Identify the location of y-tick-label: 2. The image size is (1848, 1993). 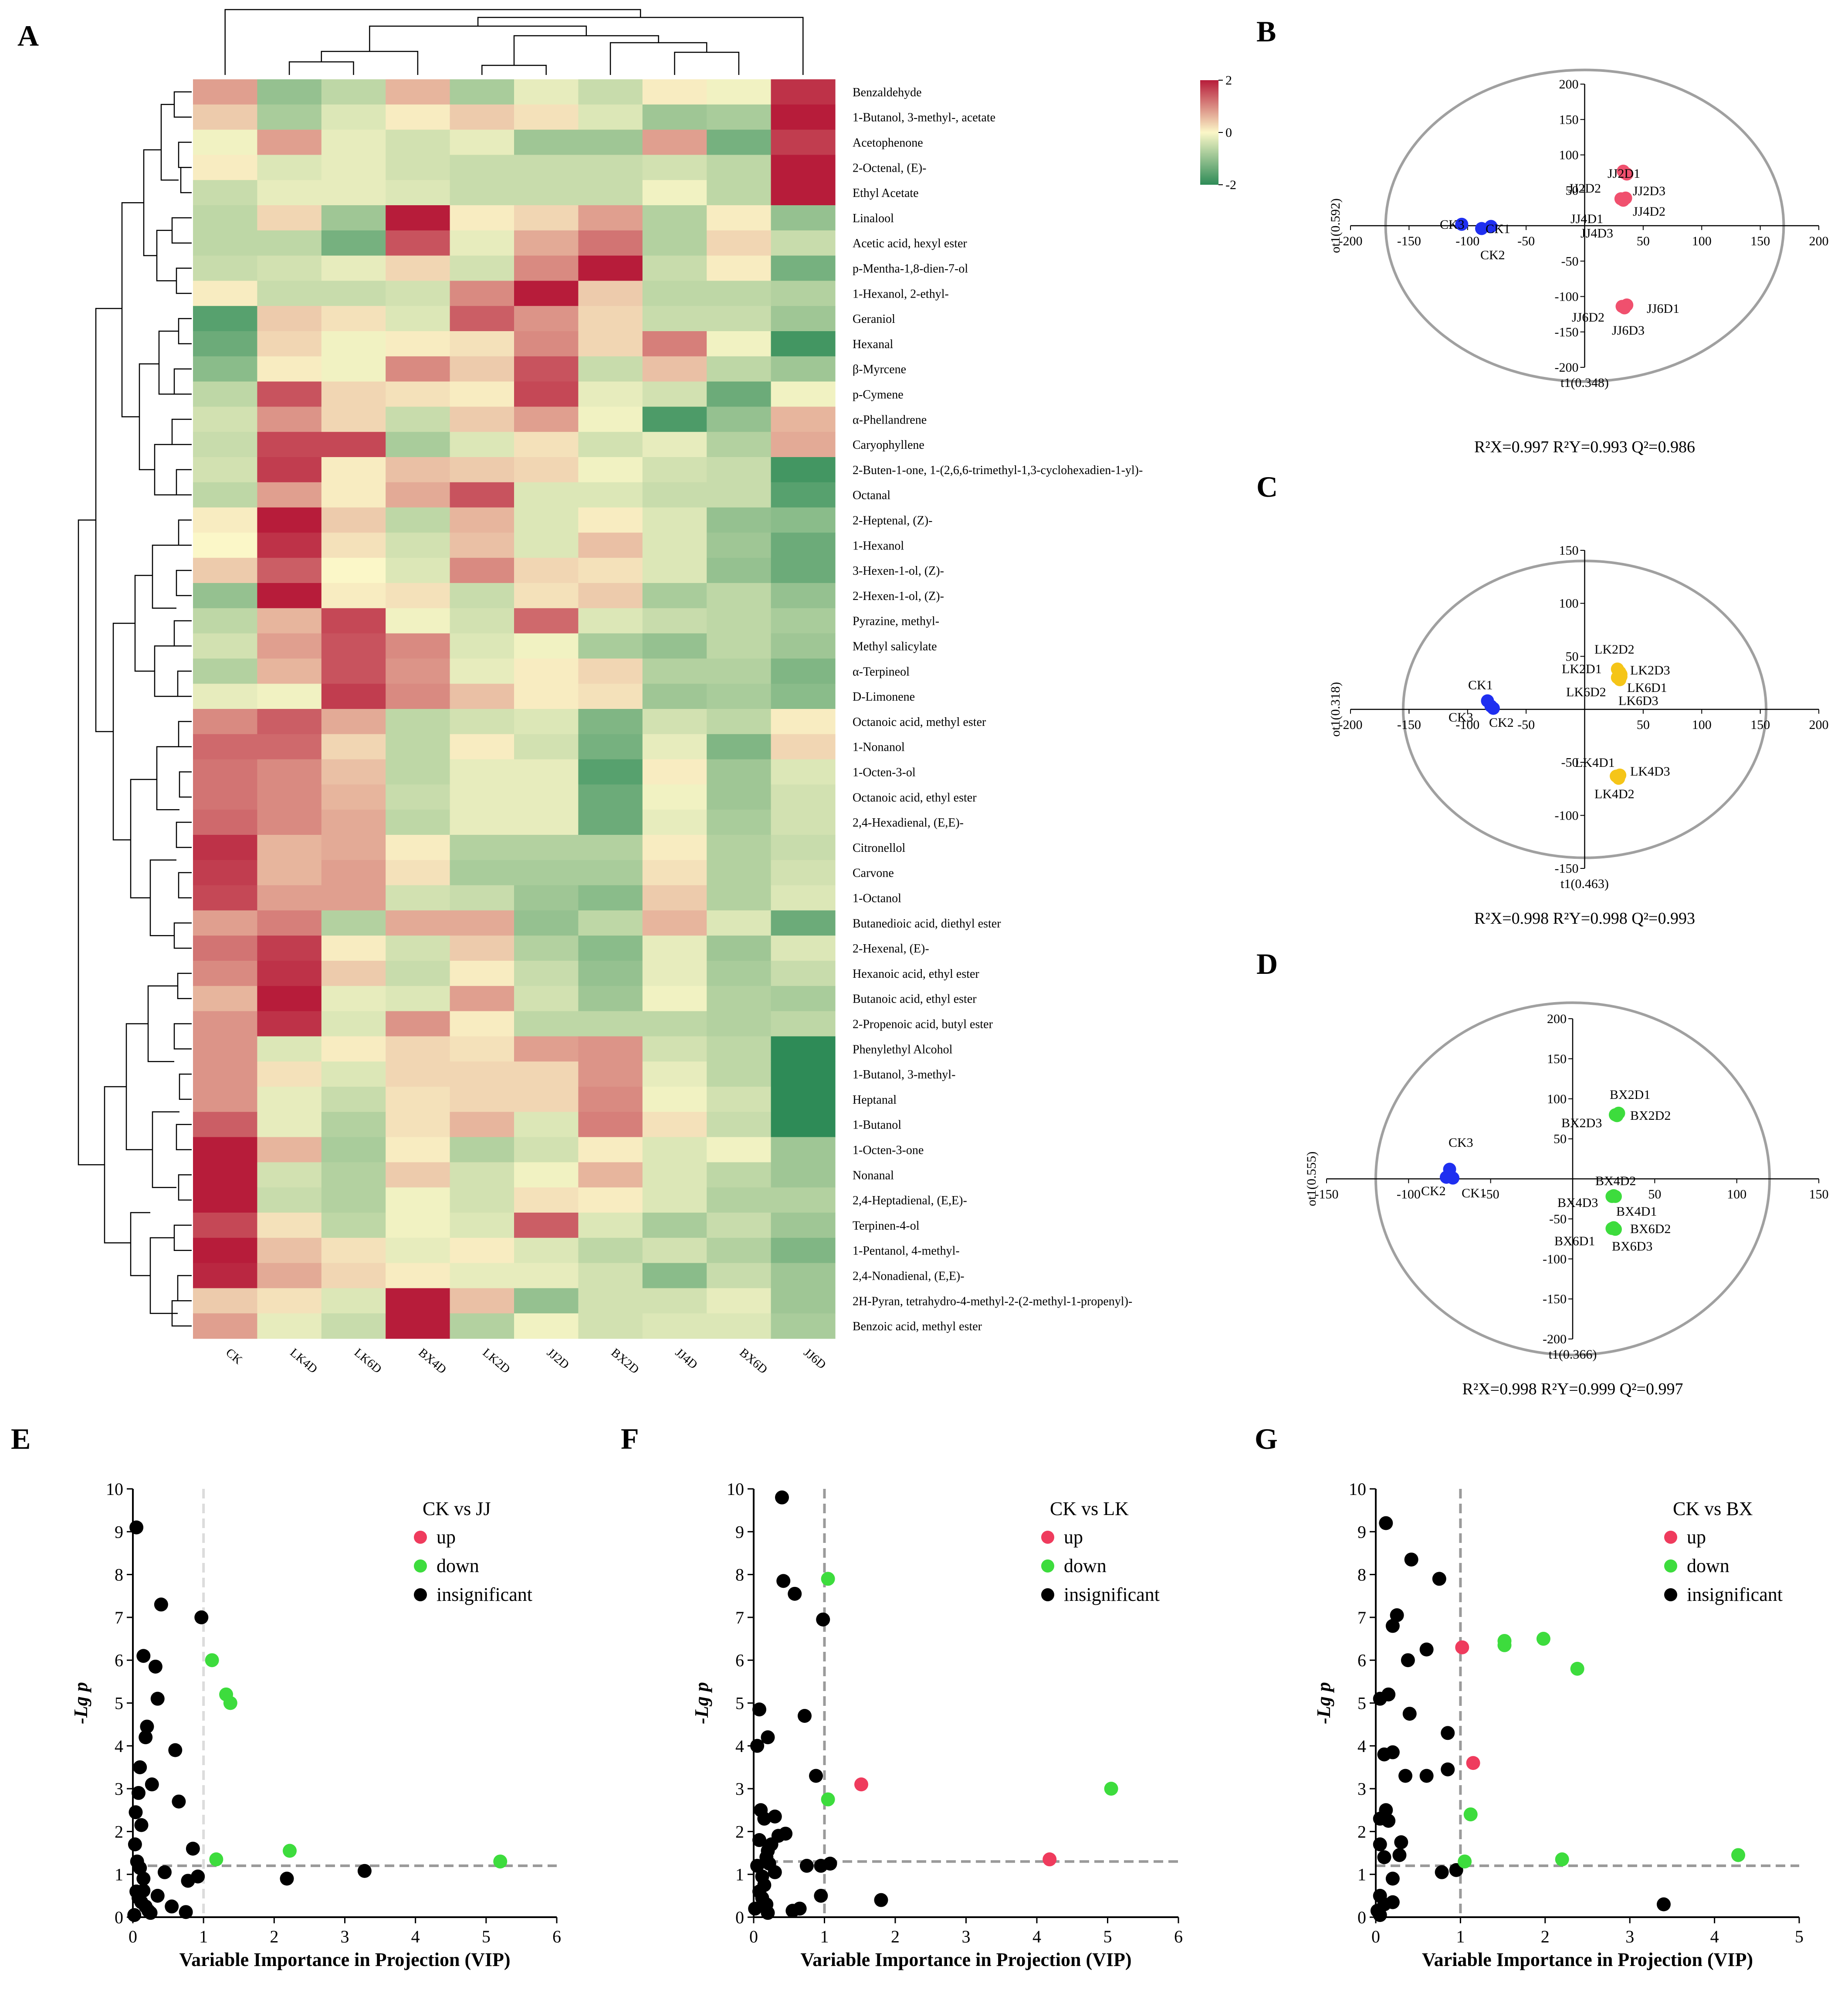
(739, 1831).